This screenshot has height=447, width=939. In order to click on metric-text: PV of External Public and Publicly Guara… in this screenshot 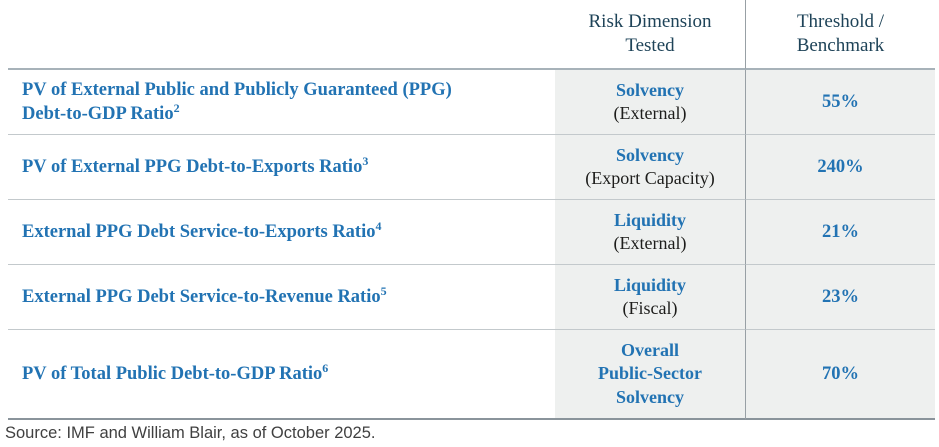, I will do `click(237, 101)`.